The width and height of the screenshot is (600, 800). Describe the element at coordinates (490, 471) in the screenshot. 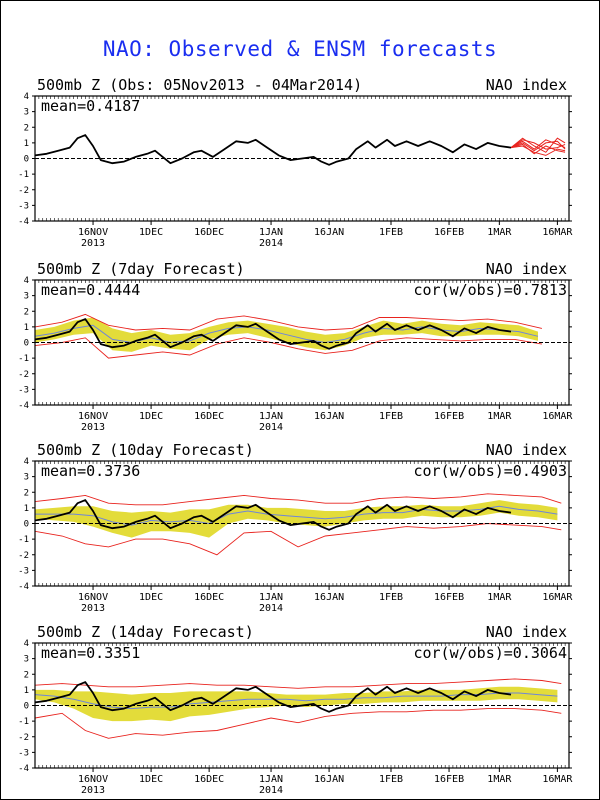

I see `correlation-label: cor(w/obs)=0.4903` at that location.